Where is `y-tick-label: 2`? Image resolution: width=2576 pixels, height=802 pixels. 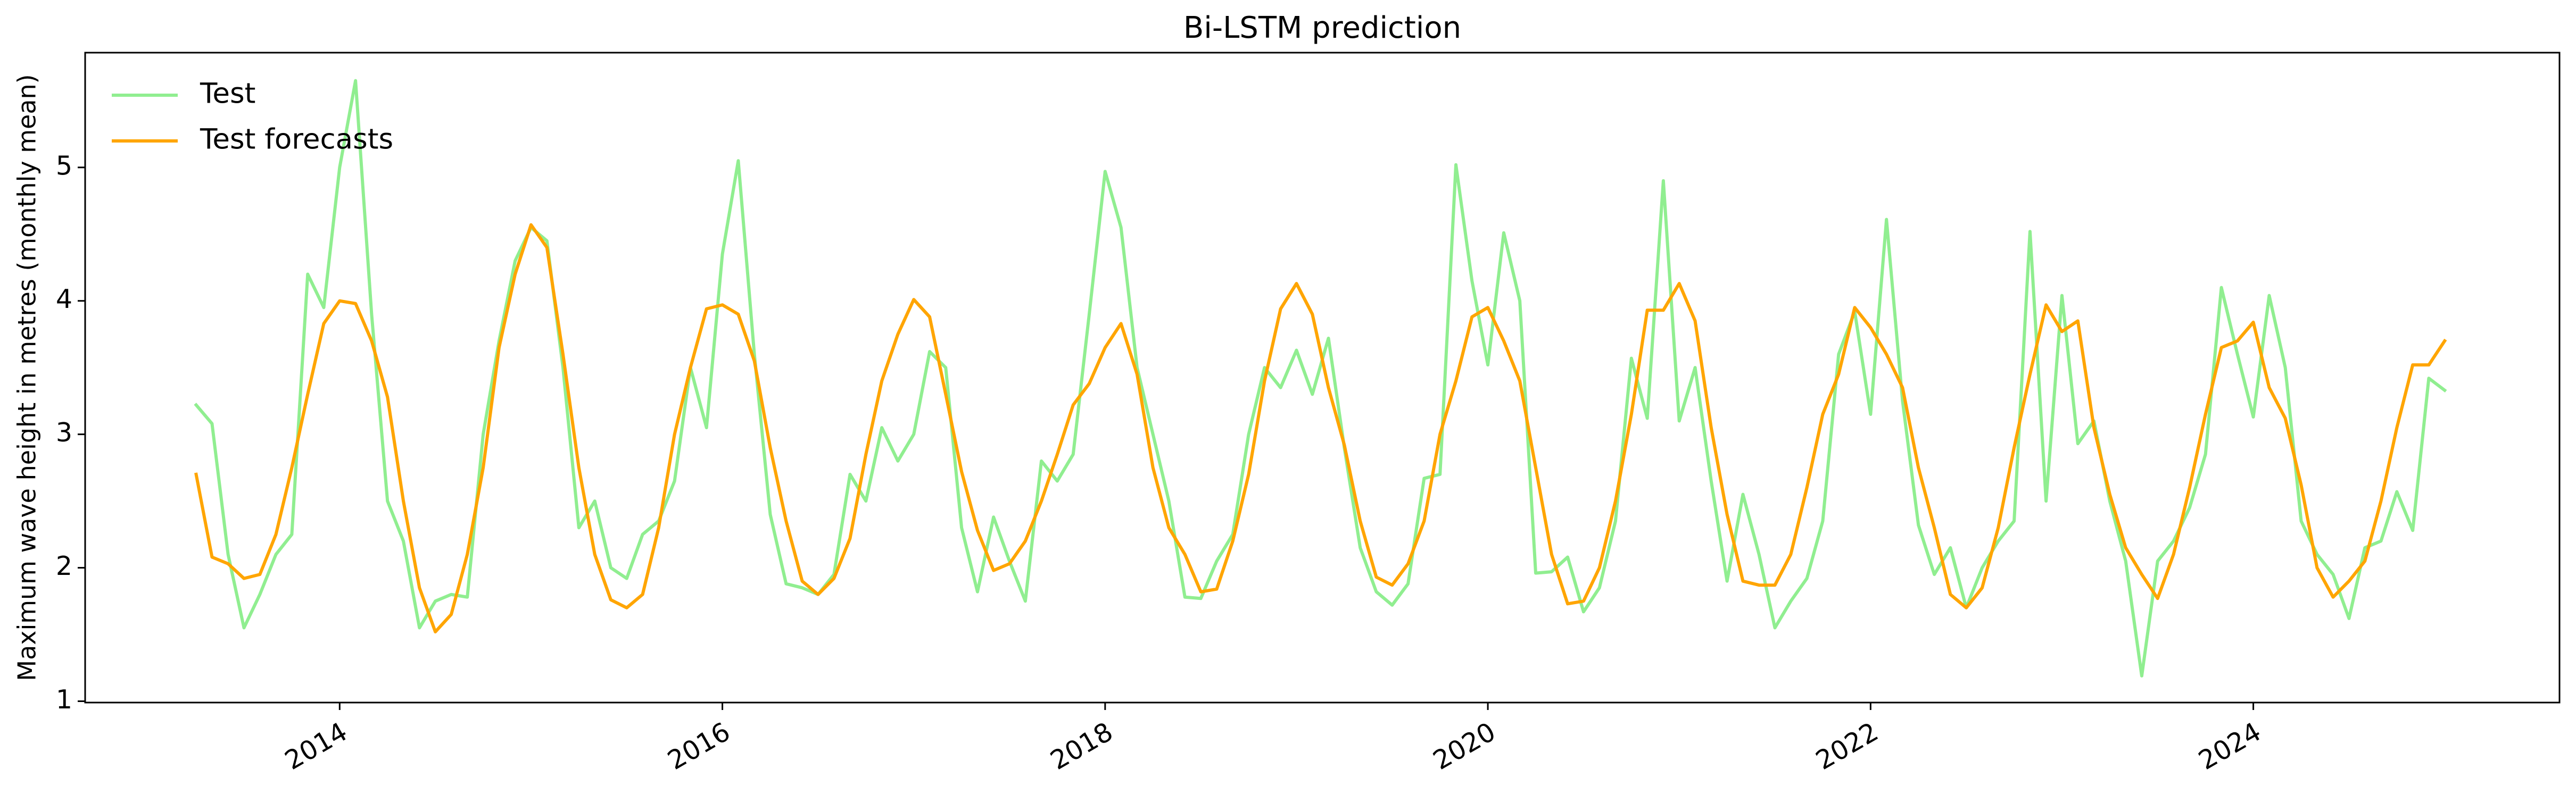
y-tick-label: 2 is located at coordinates (64, 566).